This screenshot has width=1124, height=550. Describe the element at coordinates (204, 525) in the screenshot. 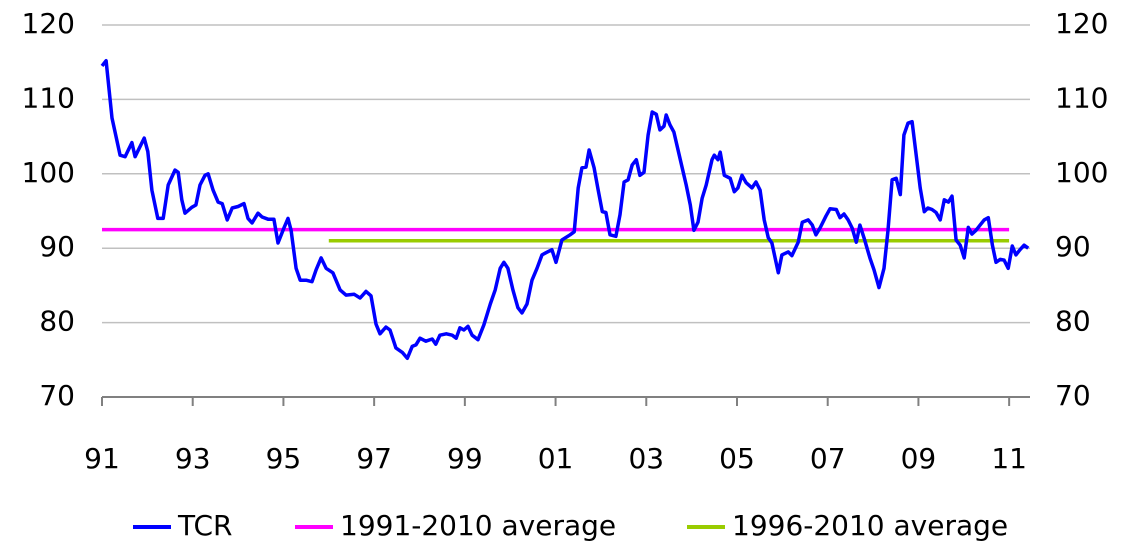

I see `legend-label: TCR` at that location.